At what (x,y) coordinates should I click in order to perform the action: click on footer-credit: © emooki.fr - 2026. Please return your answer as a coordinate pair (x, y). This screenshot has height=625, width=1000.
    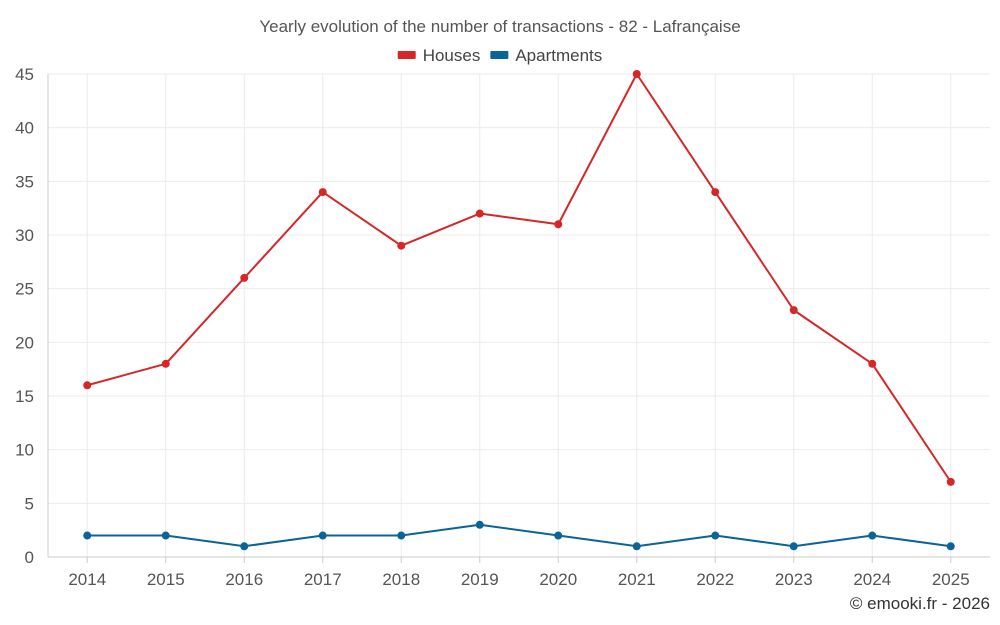
    Looking at the image, I should click on (920, 603).